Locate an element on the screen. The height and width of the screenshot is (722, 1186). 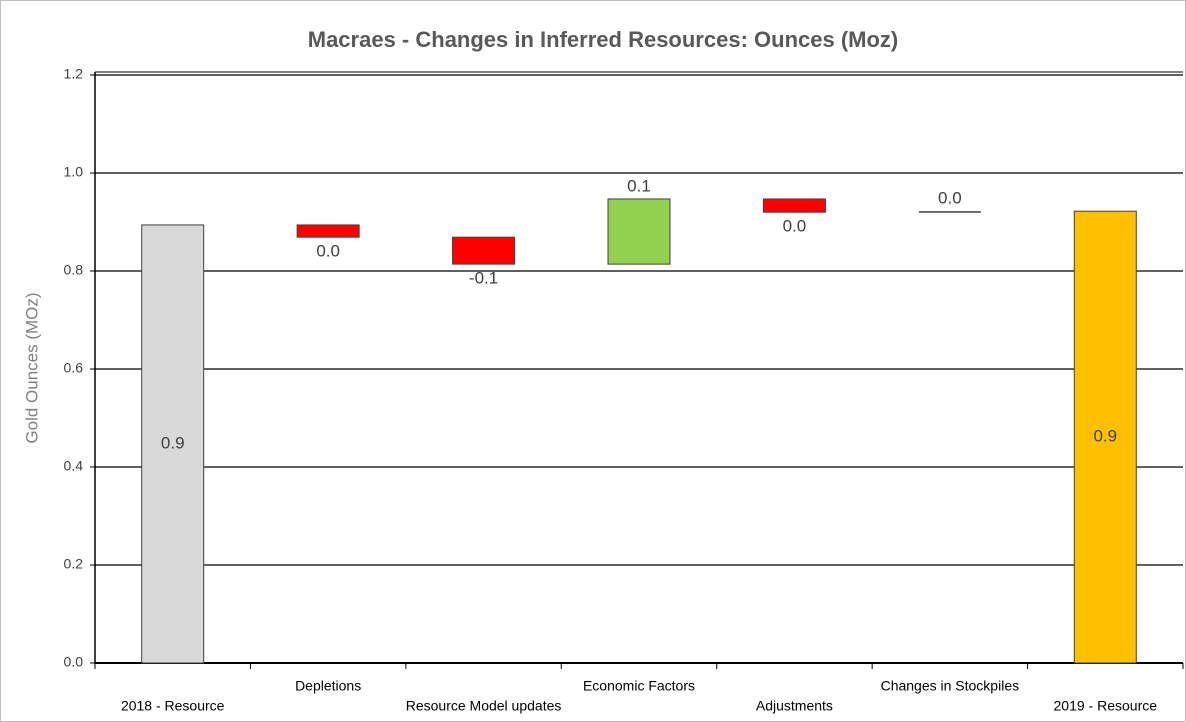
y-tick-label: 1.0 is located at coordinates (74, 172).